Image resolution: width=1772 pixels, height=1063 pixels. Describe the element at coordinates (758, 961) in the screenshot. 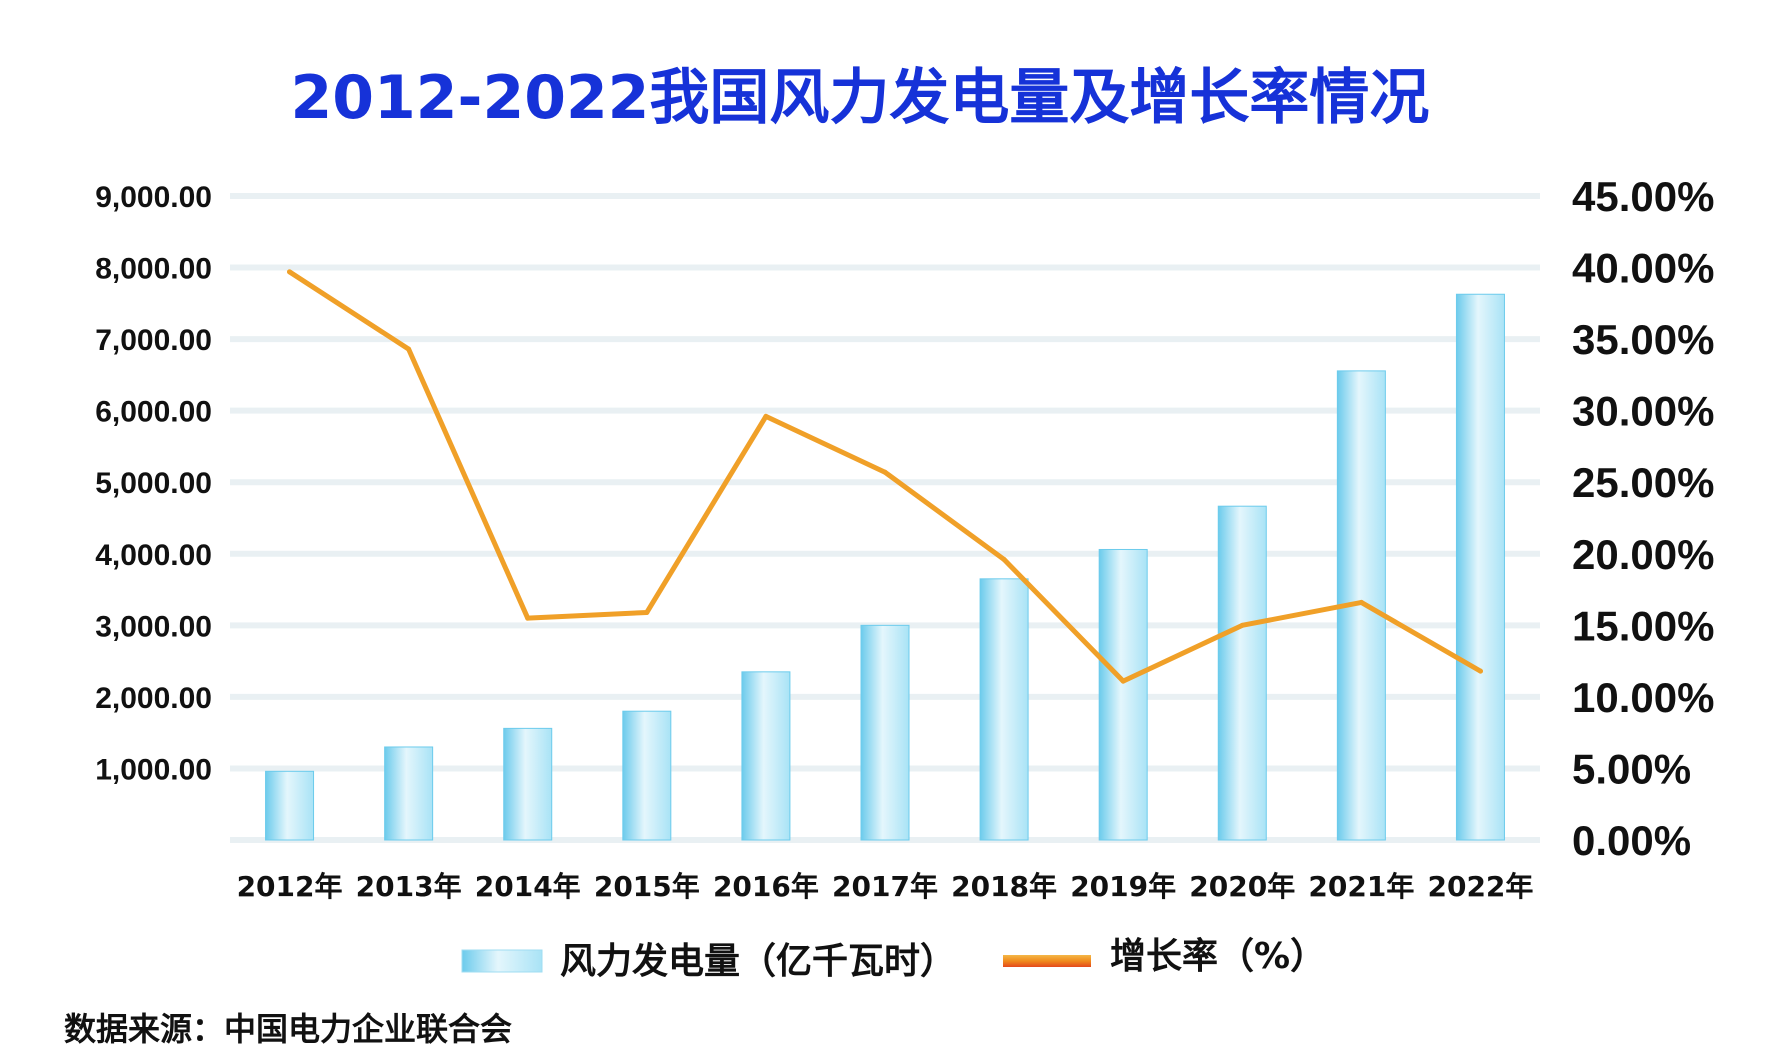

I see `legend-bar-label: 风力发电量（亿千瓦时）` at that location.